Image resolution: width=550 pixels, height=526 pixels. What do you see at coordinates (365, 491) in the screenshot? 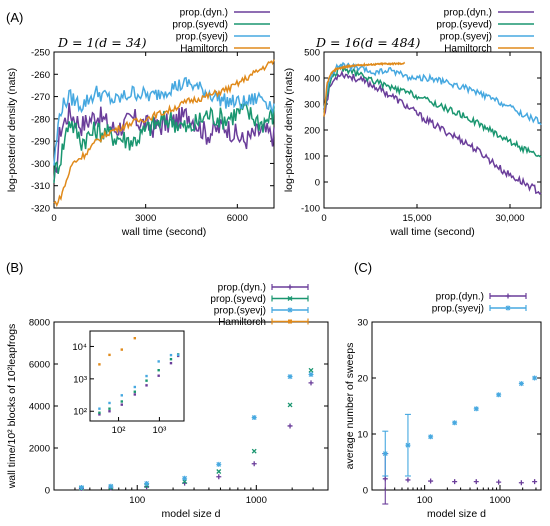
I see `y-tick-label: 0` at bounding box center [365, 491].